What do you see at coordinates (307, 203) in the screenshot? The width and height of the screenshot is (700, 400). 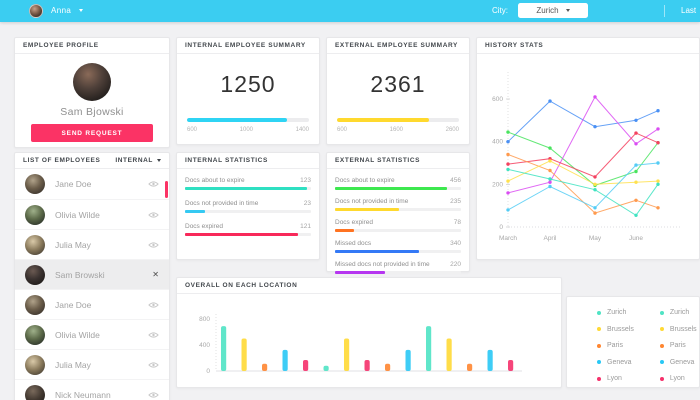 I see `stat-value: 23` at bounding box center [307, 203].